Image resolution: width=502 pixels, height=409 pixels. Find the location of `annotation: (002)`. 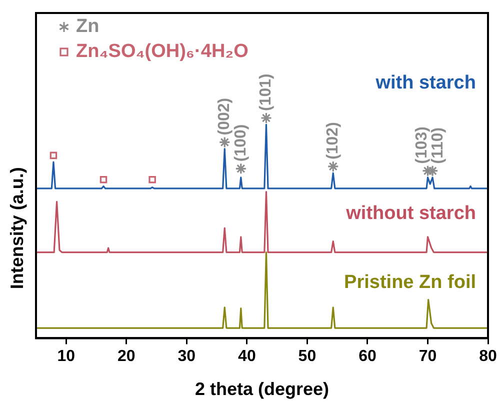

annotation: (002) is located at coordinates (225, 117).